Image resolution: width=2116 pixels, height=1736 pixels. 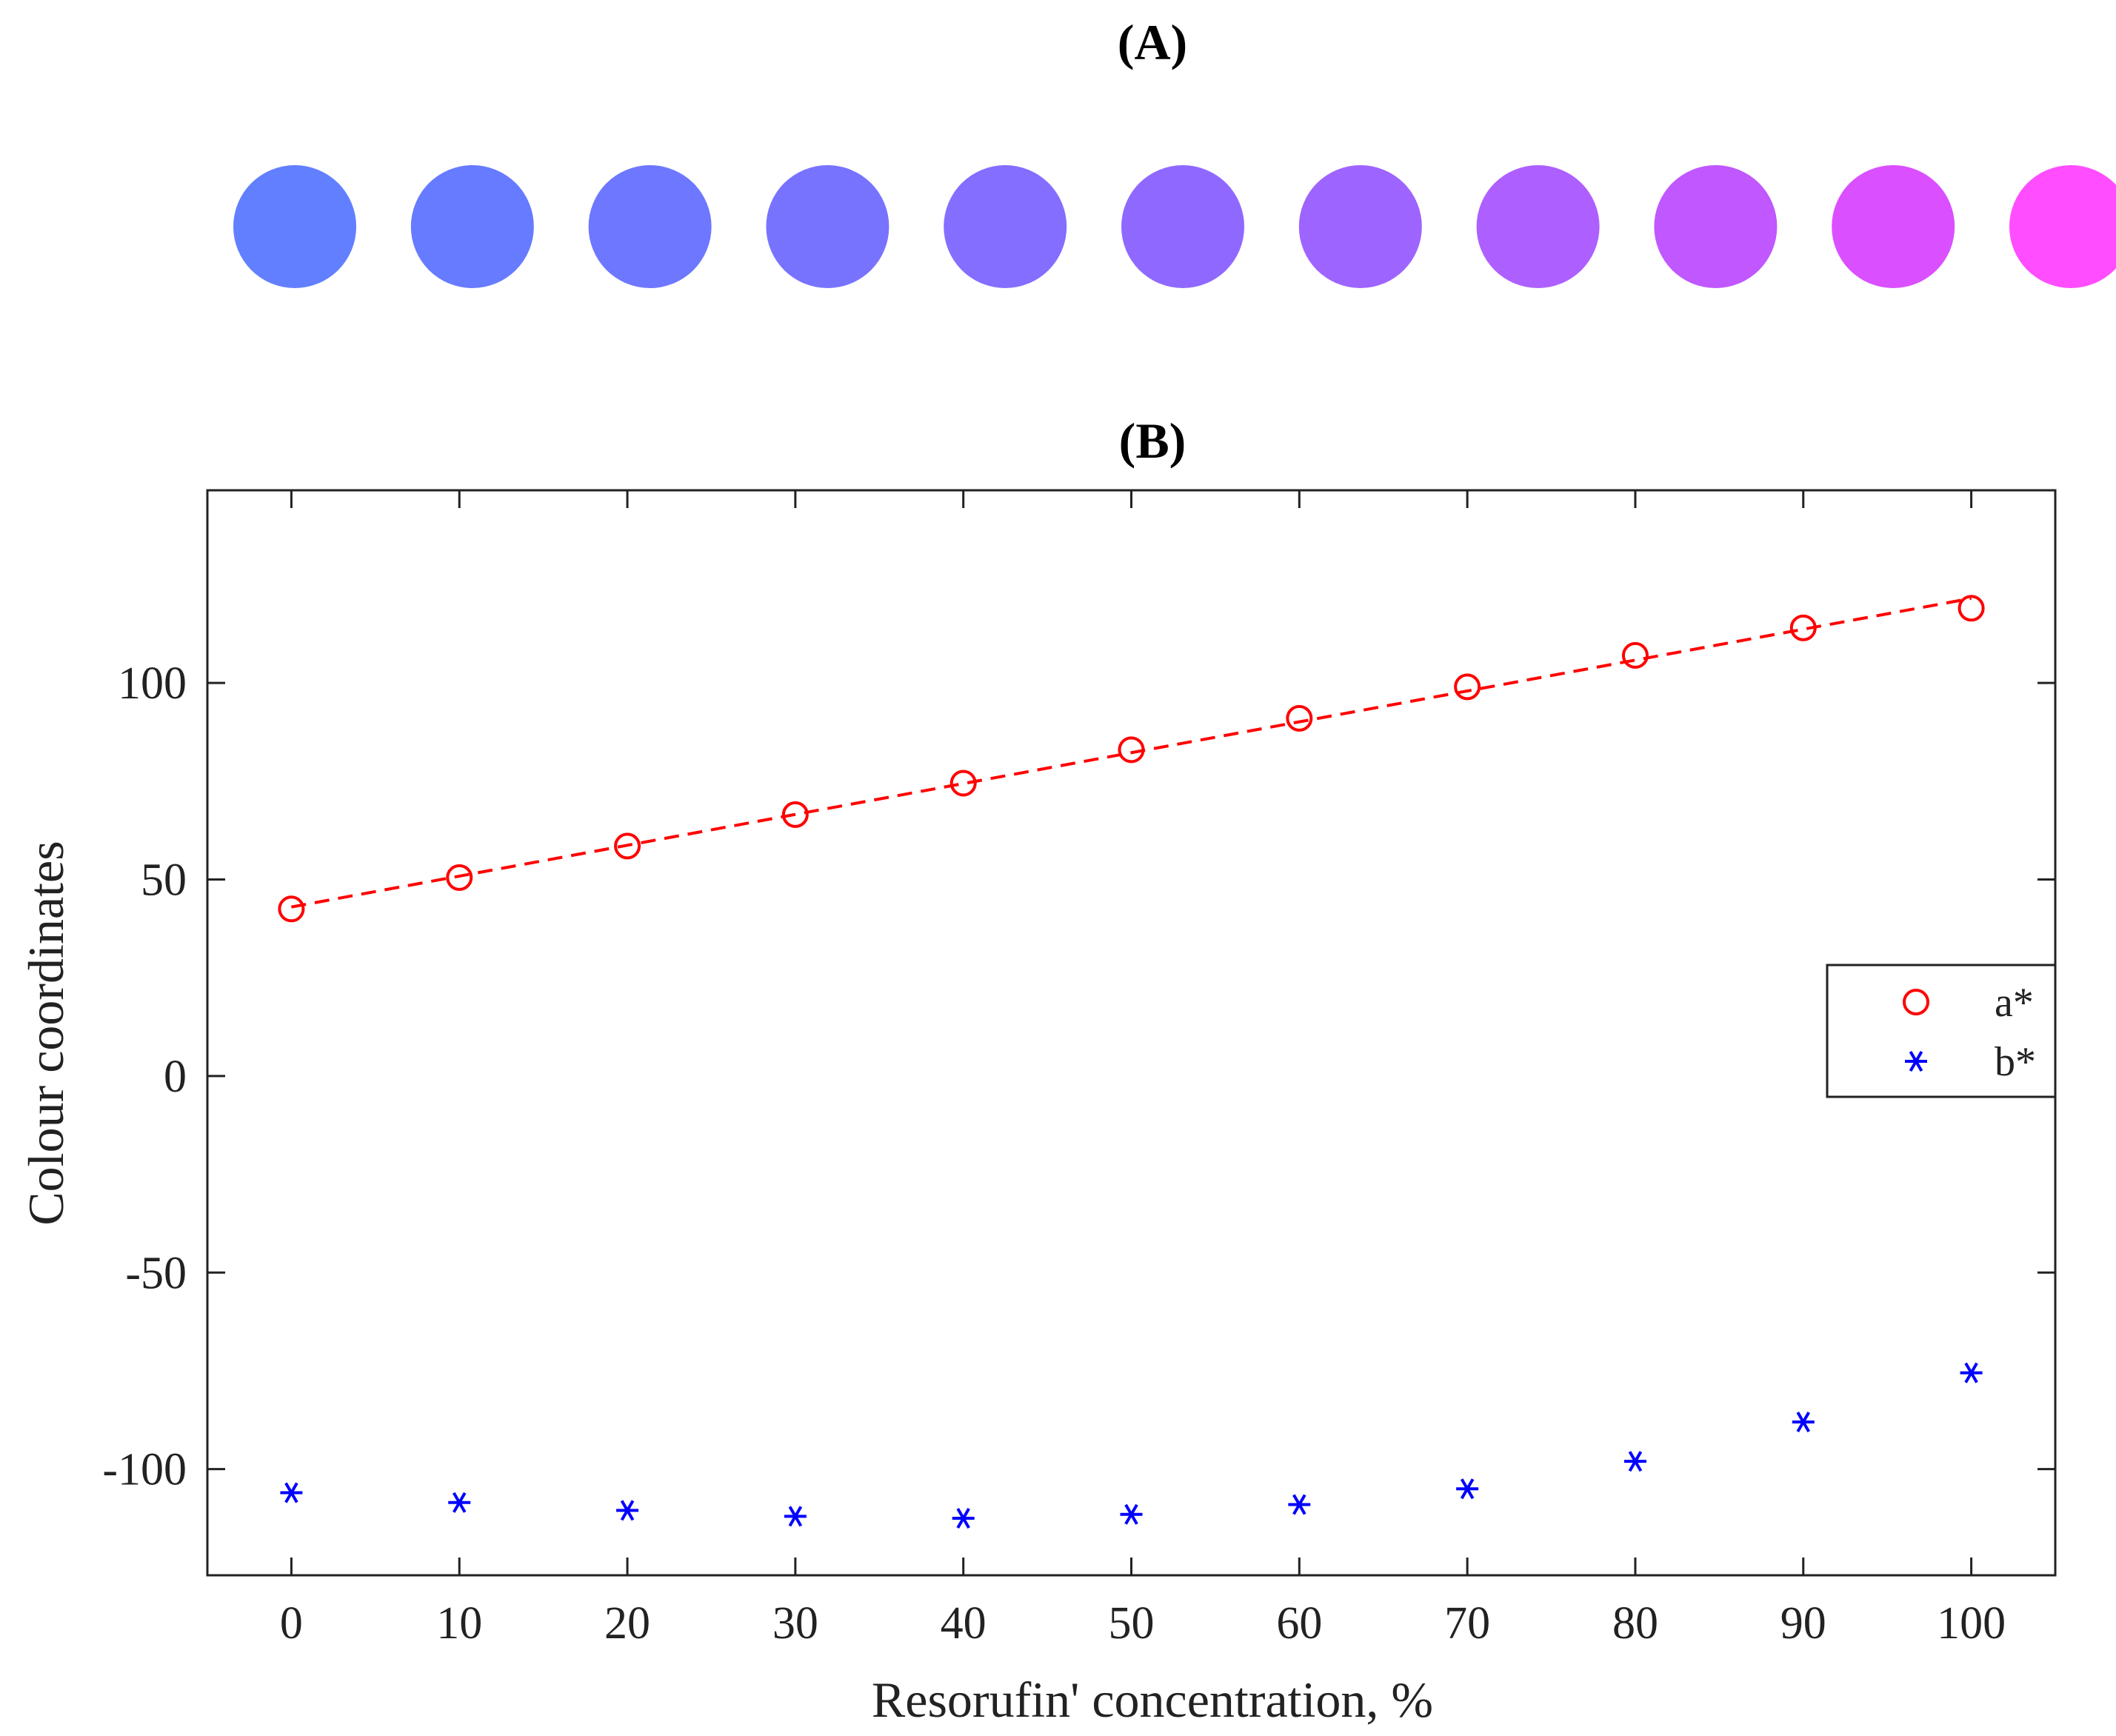 I want to click on legend-marker-b-star, so click(x=1916, y=1061).